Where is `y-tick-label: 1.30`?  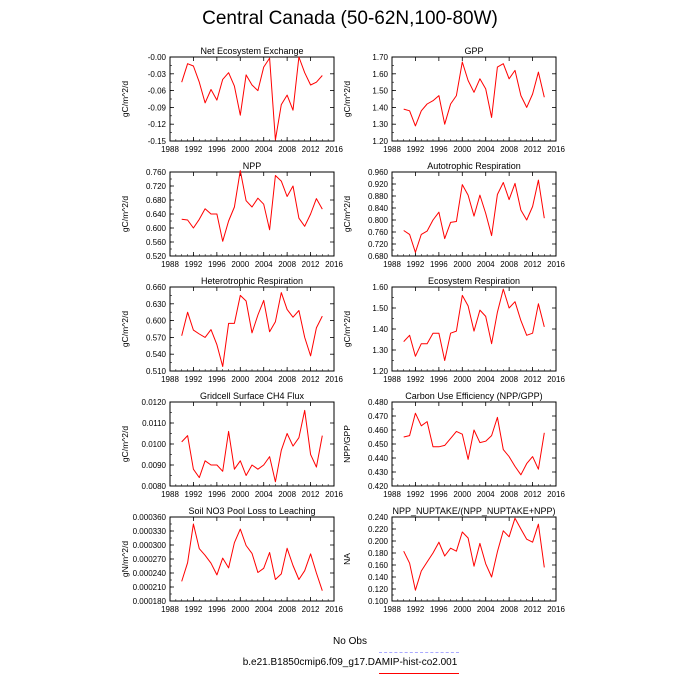
y-tick-label: 1.30 is located at coordinates (380, 350).